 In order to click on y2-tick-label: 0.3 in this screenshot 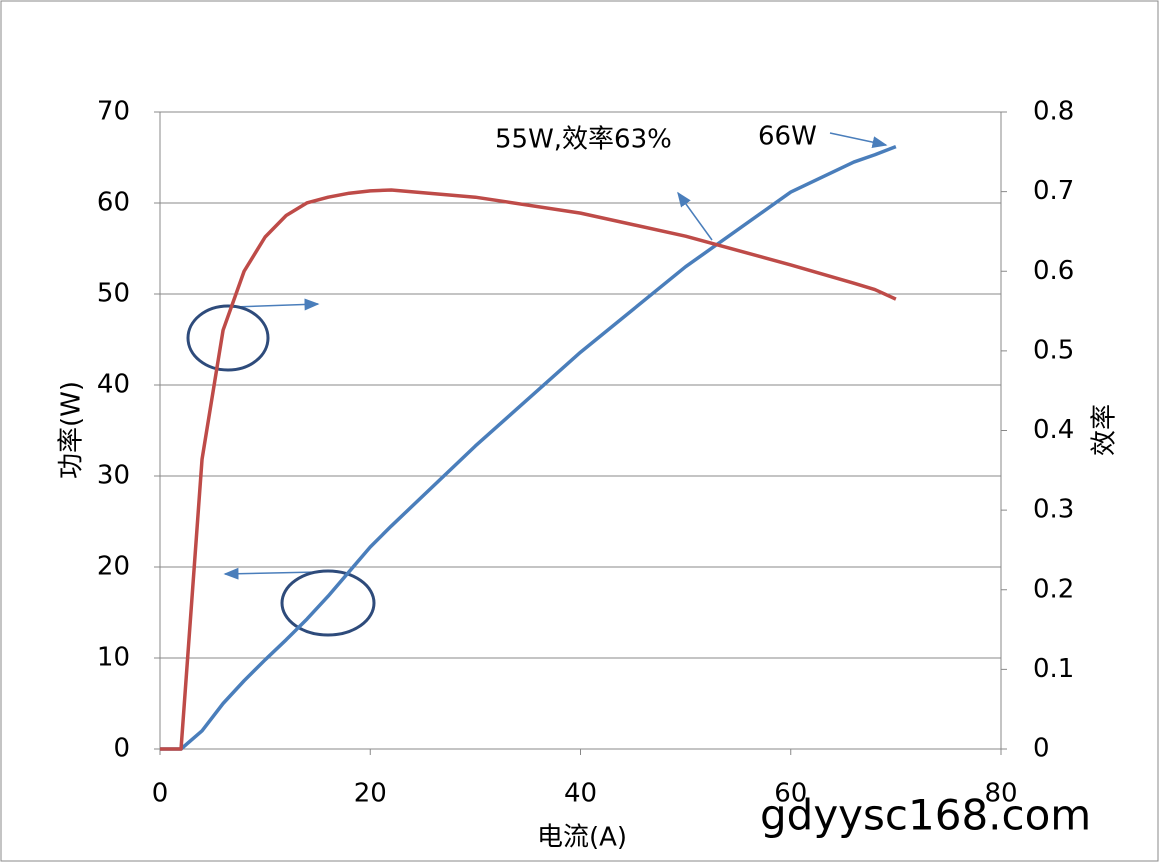, I will do `click(1053, 510)`.